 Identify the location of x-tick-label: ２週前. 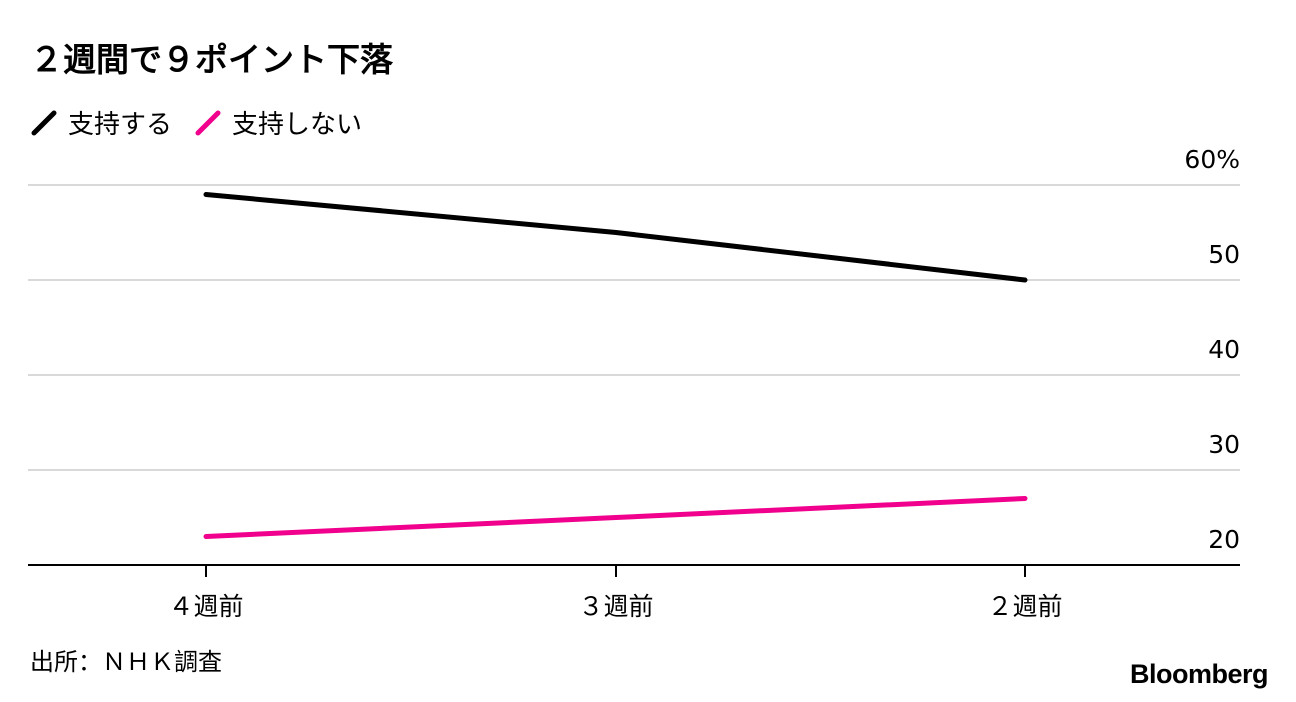
(1024, 606).